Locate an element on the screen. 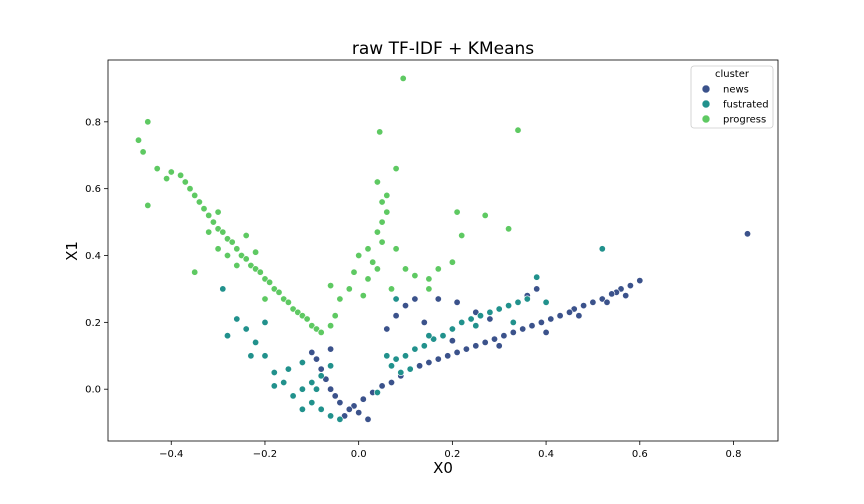 The height and width of the screenshot is (504, 864). legend-marker-news is located at coordinates (706, 89).